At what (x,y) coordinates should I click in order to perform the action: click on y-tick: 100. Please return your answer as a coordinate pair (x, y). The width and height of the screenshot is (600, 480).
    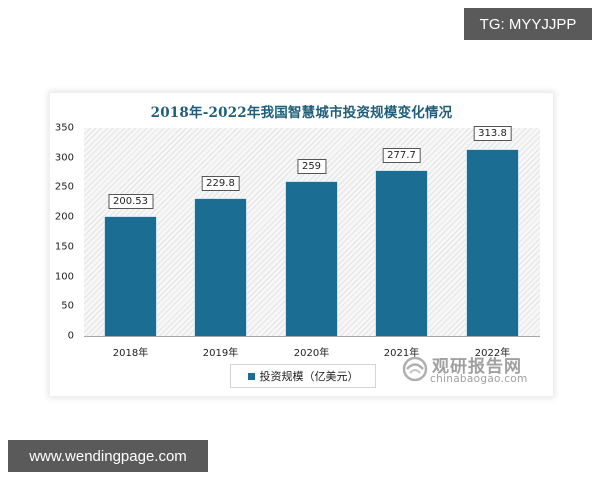
    Looking at the image, I should click on (64, 277).